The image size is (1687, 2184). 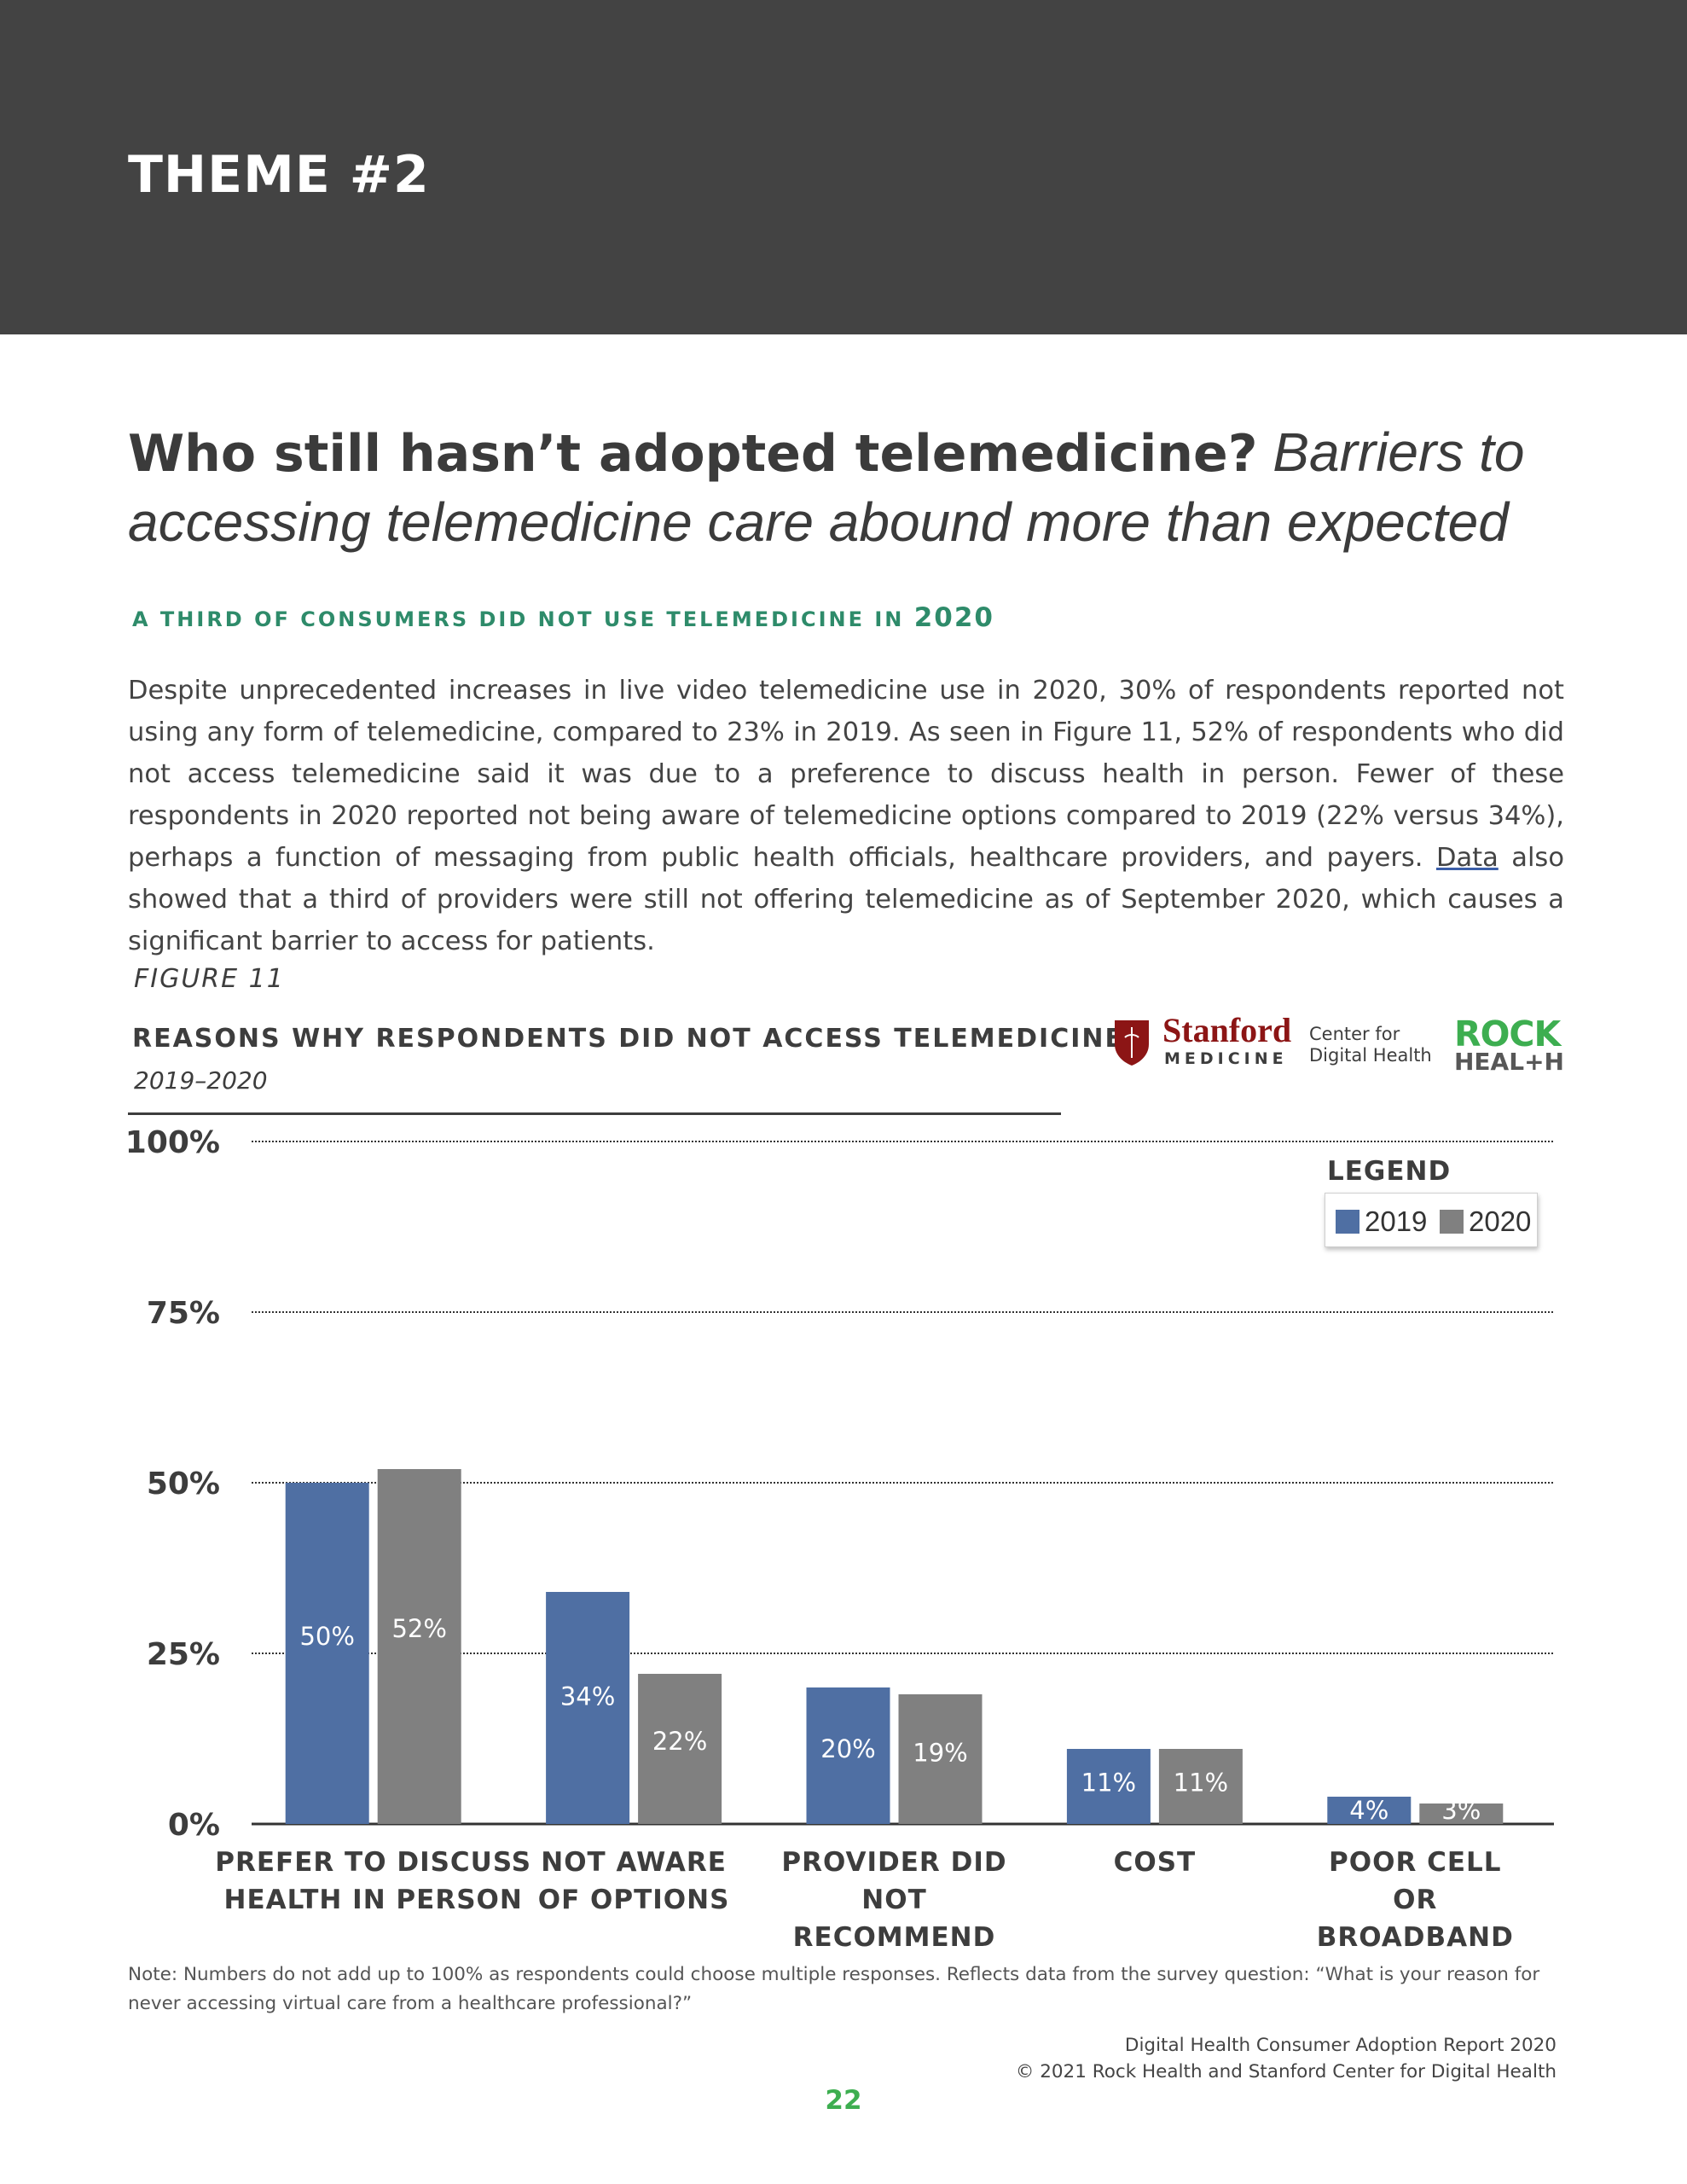 What do you see at coordinates (1509, 1062) in the screenshot?
I see `rock-health-logo-health: HEAL+H` at bounding box center [1509, 1062].